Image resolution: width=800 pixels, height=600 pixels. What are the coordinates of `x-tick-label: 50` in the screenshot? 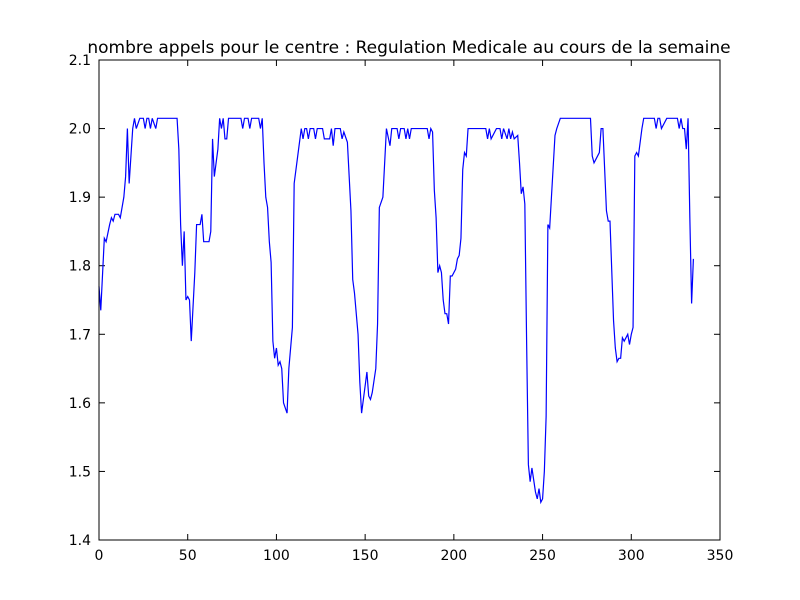 It's located at (188, 556).